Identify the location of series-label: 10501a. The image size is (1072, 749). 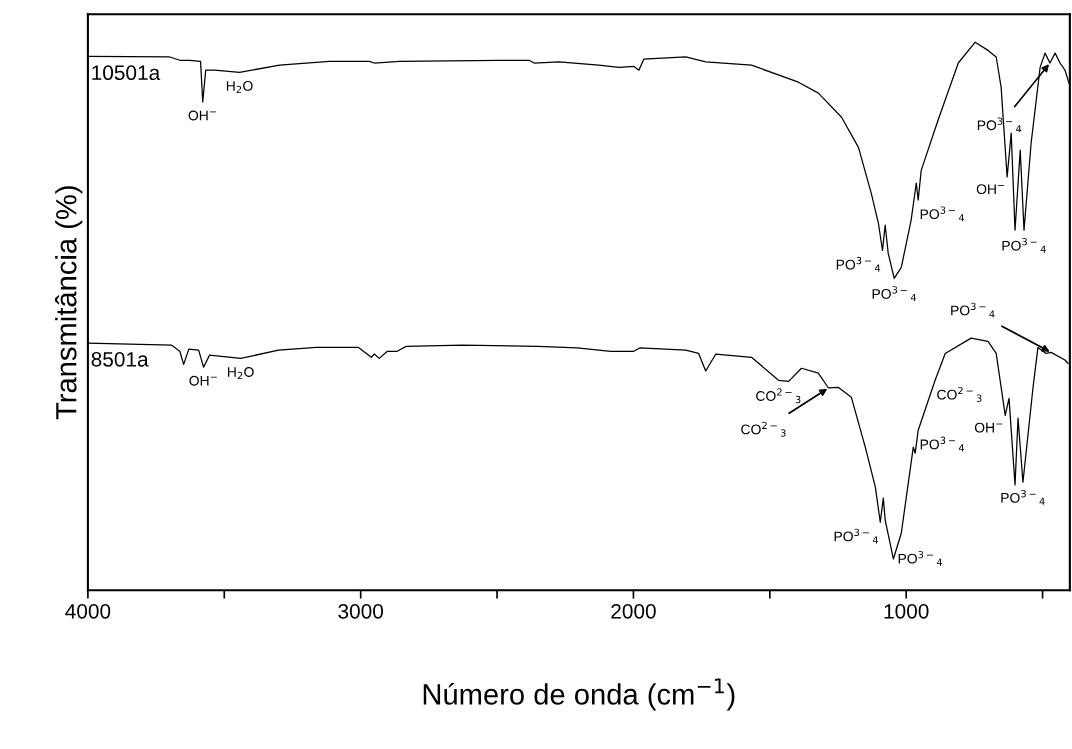
(126, 73).